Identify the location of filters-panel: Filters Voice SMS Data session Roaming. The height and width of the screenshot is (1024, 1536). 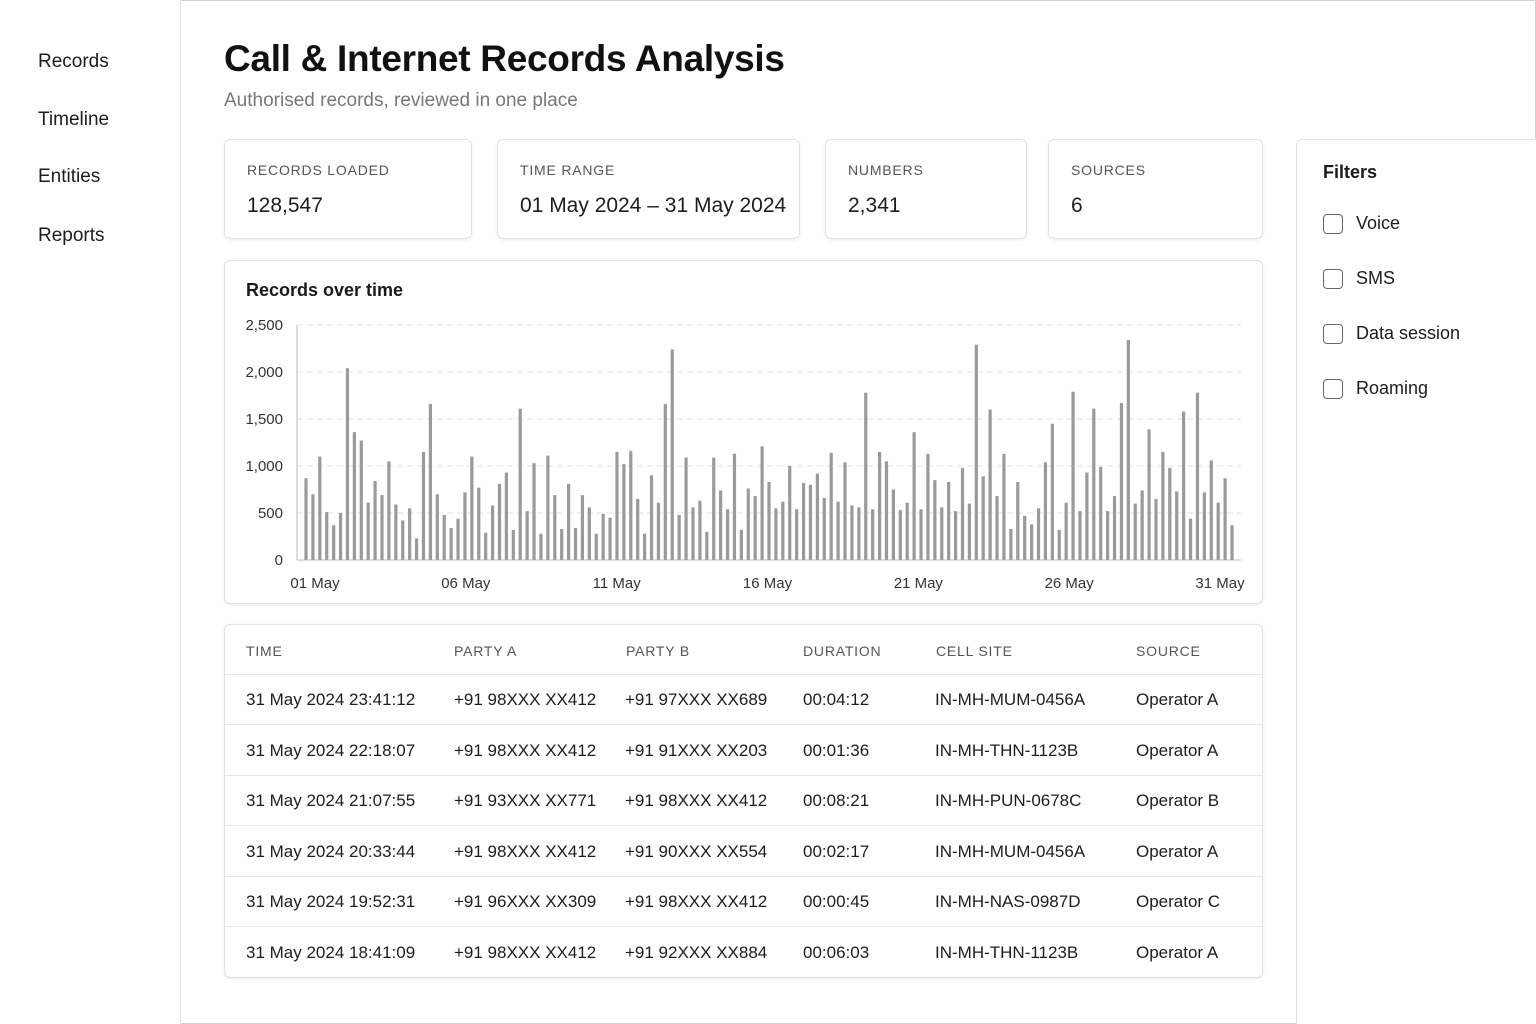
(1416, 581).